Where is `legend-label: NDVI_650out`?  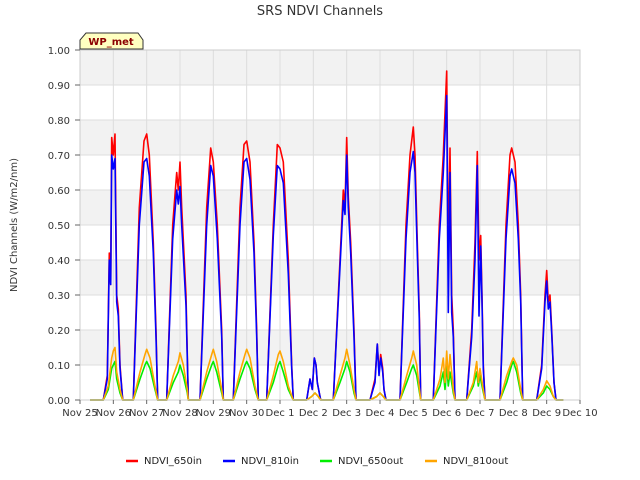
legend-label: NDVI_650out is located at coordinates (370, 461).